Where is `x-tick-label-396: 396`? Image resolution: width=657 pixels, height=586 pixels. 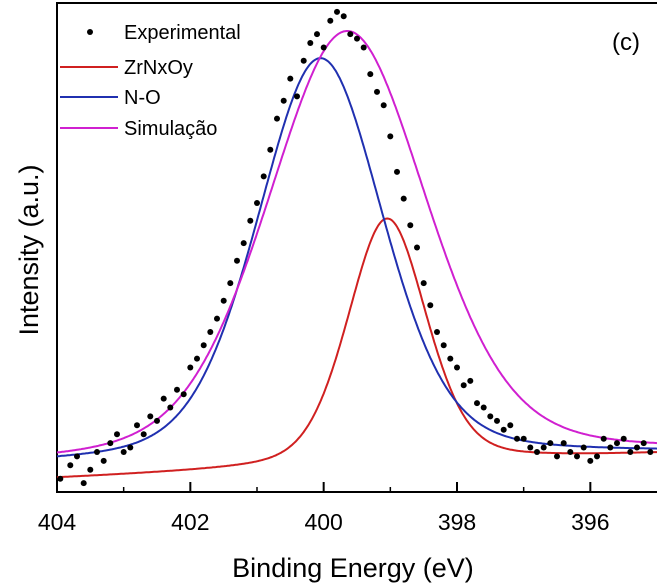
x-tick-label-396: 396 is located at coordinates (590, 522).